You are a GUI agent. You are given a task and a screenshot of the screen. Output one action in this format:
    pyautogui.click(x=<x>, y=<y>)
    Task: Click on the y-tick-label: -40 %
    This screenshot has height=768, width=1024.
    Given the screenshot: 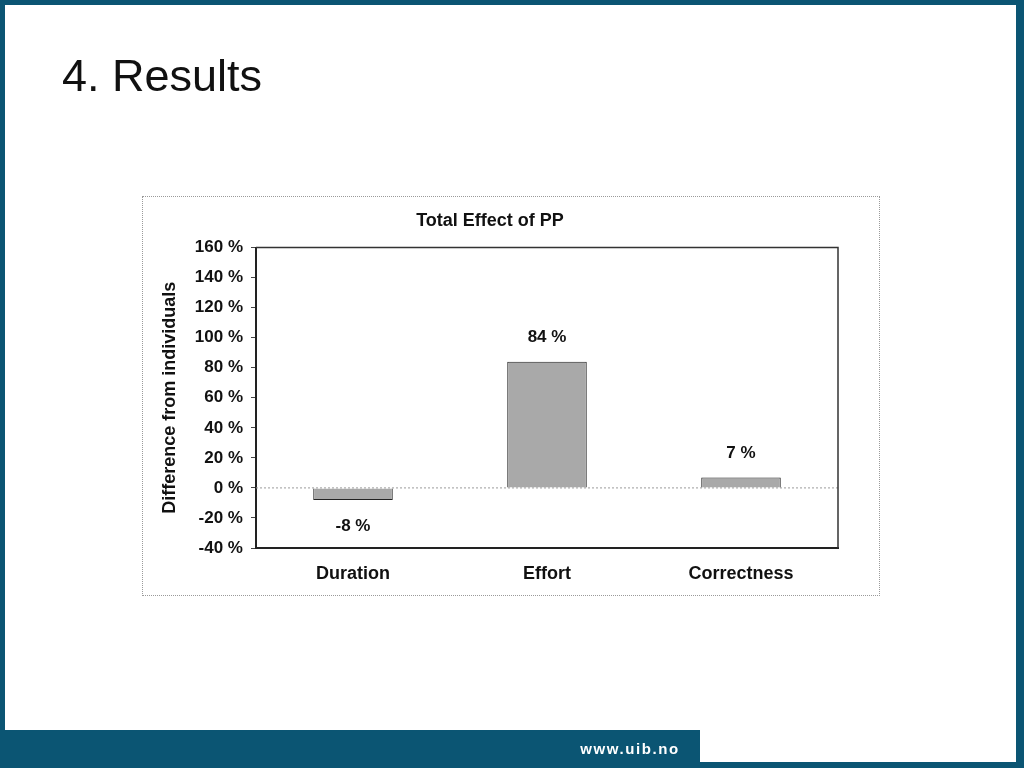 What is the action you would take?
    pyautogui.click(x=220, y=547)
    